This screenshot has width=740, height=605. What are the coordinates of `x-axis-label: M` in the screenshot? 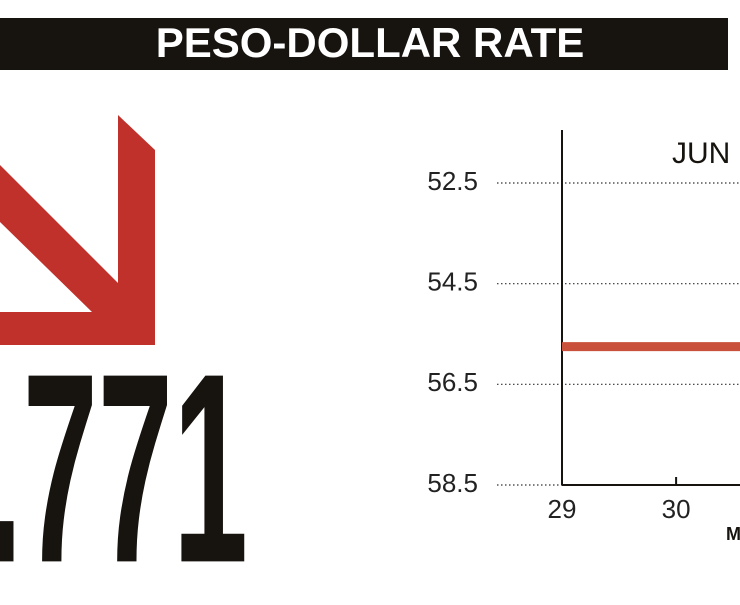 It's located at (733, 534).